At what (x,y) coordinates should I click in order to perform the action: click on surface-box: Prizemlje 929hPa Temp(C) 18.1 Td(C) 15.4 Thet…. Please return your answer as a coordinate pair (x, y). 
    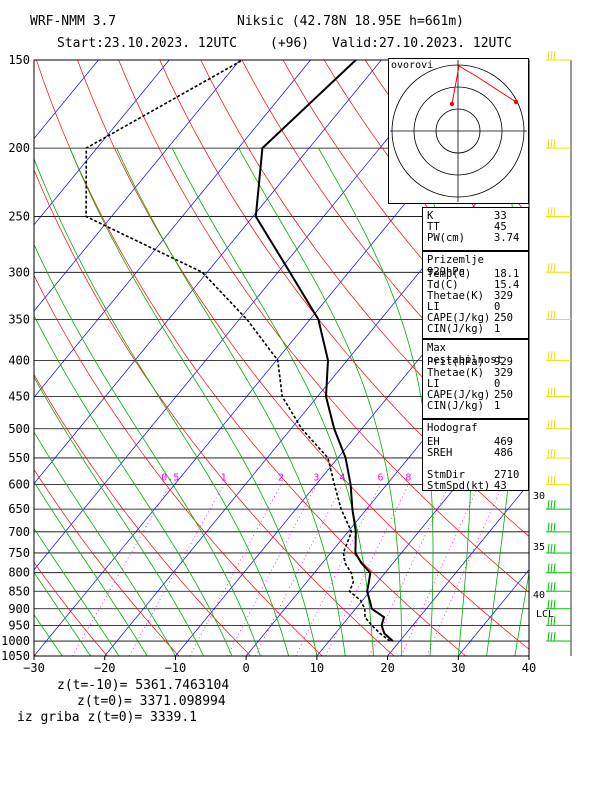
    Looking at the image, I should click on (475, 295).